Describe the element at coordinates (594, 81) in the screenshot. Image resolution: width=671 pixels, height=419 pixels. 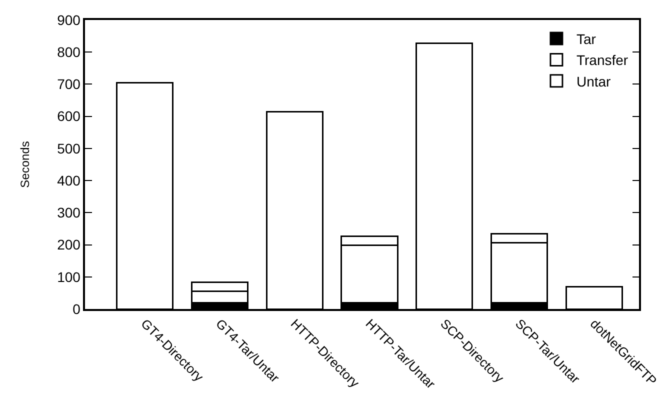
I see `legend-label: Untar` at that location.